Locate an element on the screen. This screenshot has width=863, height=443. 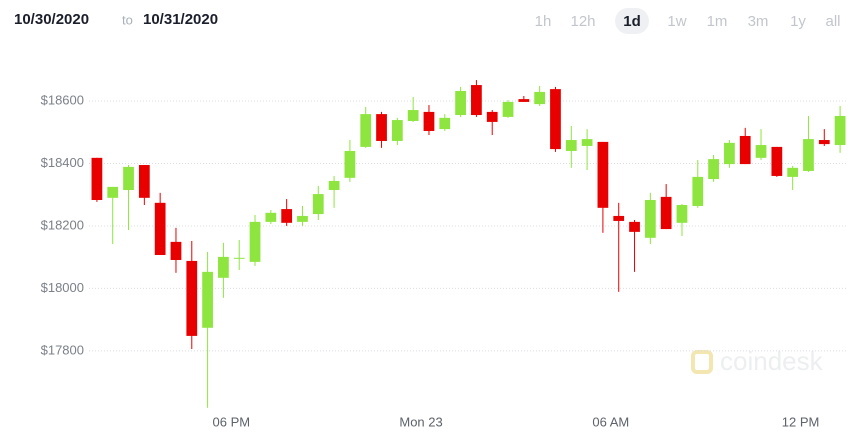
watermark-logo: coindesk is located at coordinates (757, 361).